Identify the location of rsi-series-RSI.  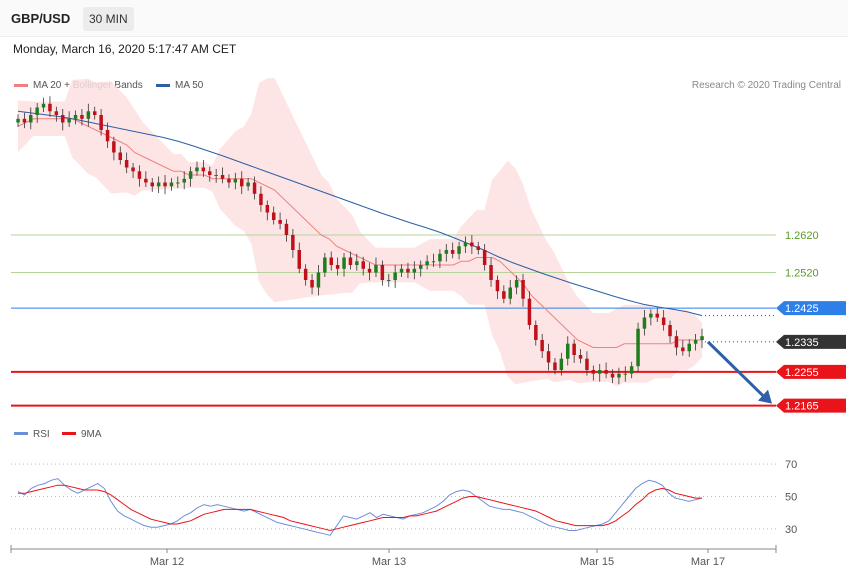
(360, 507).